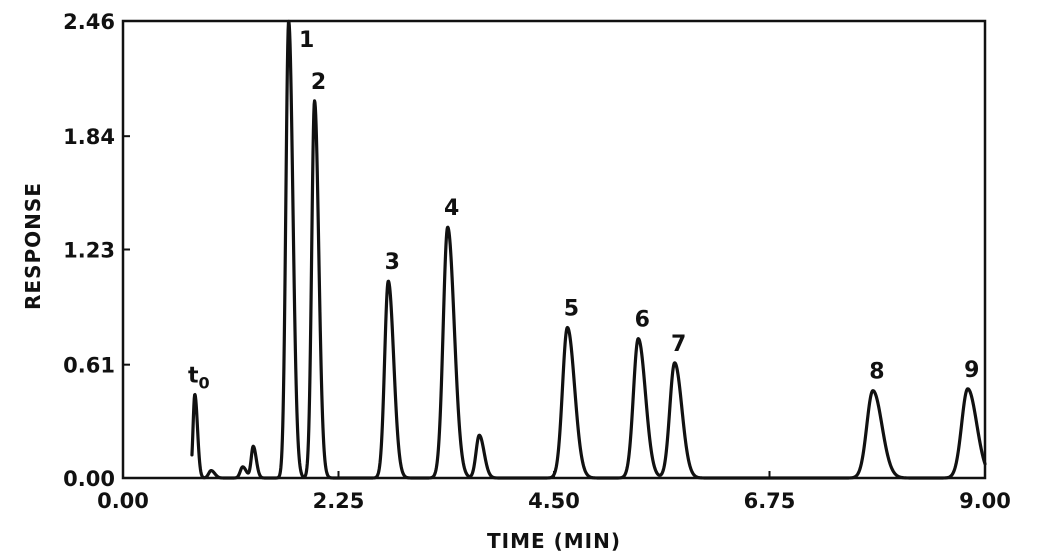 Image resolution: width=1050 pixels, height=552 pixels. I want to click on y-tick-label: 2.46, so click(89, 22).